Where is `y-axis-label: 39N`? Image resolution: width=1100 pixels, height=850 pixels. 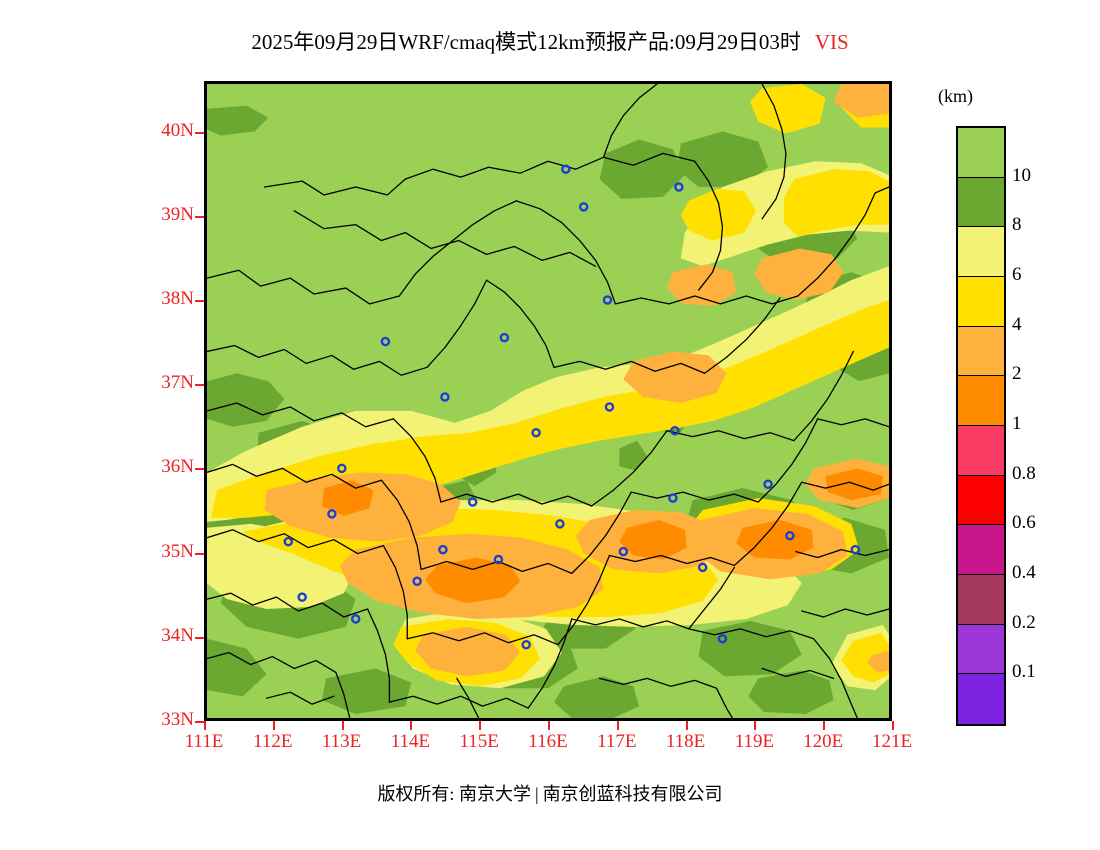
y-axis-label: 39N is located at coordinates (177, 214).